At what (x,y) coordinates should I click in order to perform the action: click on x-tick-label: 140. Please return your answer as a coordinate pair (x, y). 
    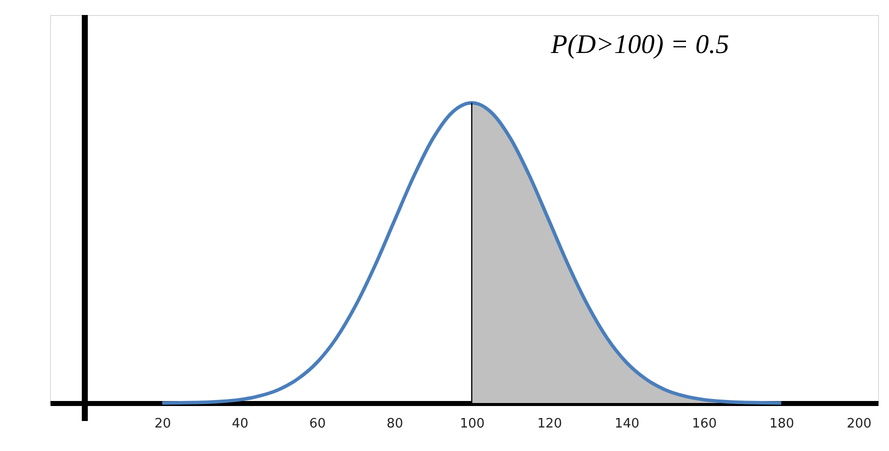
    Looking at the image, I should click on (627, 424).